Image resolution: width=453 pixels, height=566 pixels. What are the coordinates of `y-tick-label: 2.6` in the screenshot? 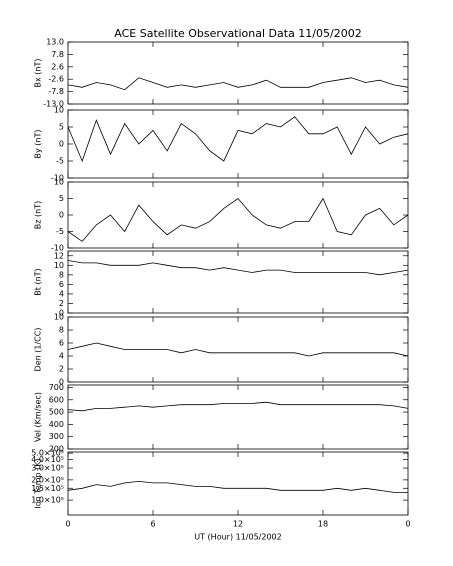 It's located at (57, 66).